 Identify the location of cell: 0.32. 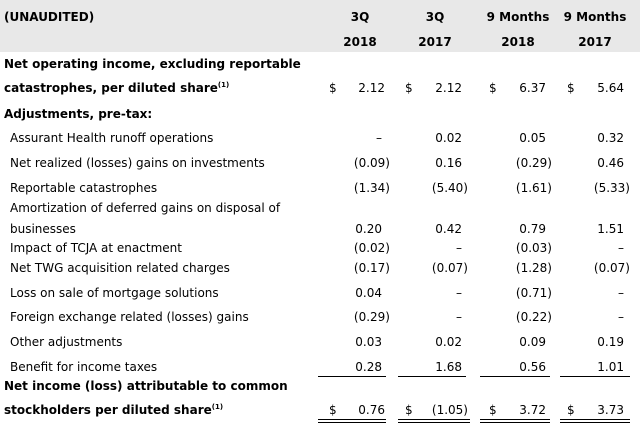
(610, 138).